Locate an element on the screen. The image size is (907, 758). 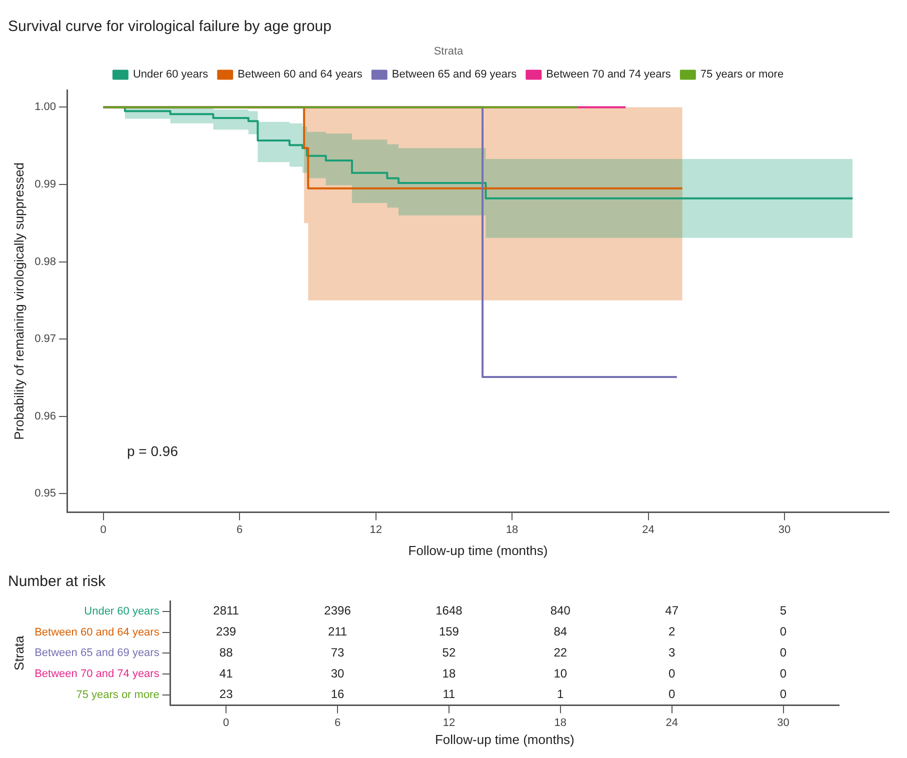
y-tick-label: 0.95 is located at coordinates (45, 494).